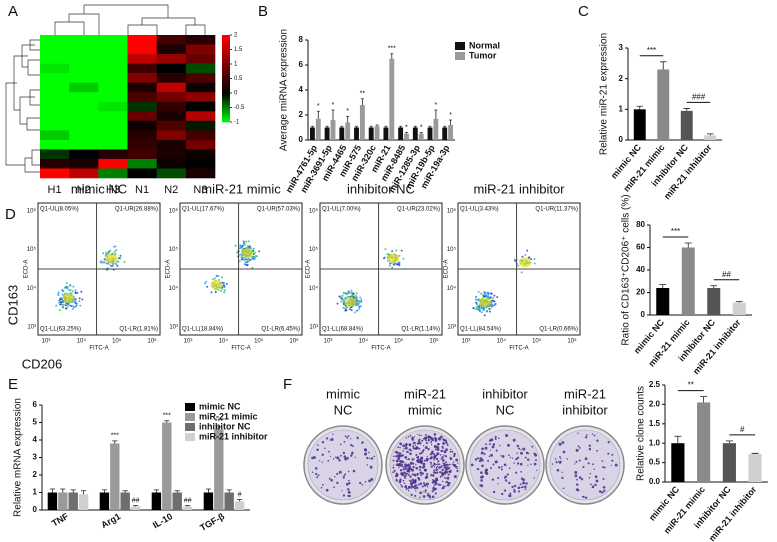  I want to click on y-tick-label: 0, so click(301, 139).